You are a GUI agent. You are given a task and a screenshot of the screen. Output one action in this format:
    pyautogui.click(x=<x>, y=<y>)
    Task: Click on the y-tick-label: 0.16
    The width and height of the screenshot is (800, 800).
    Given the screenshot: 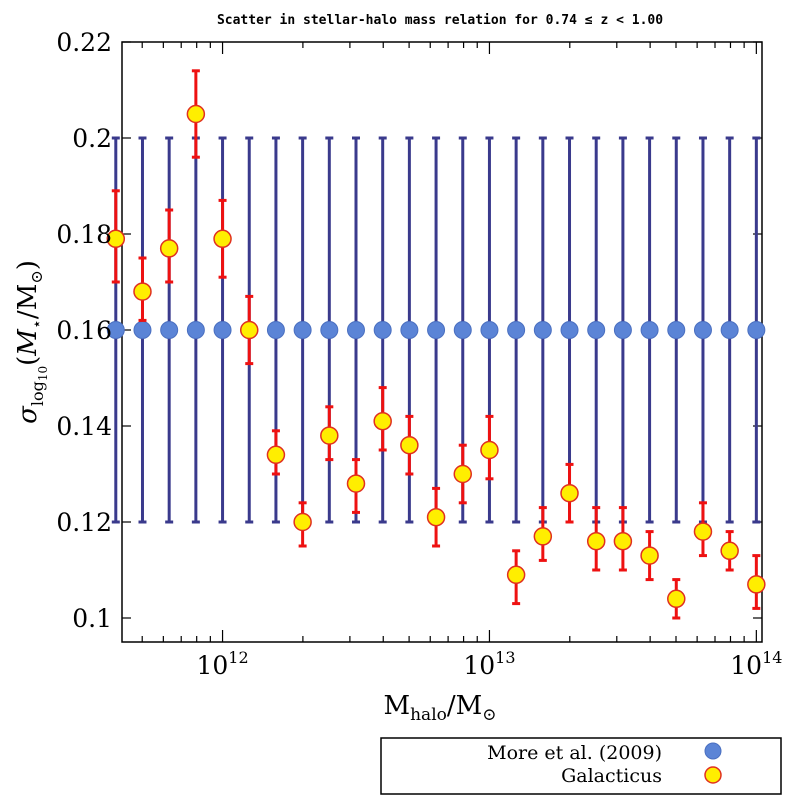 What is the action you would take?
    pyautogui.click(x=84, y=330)
    